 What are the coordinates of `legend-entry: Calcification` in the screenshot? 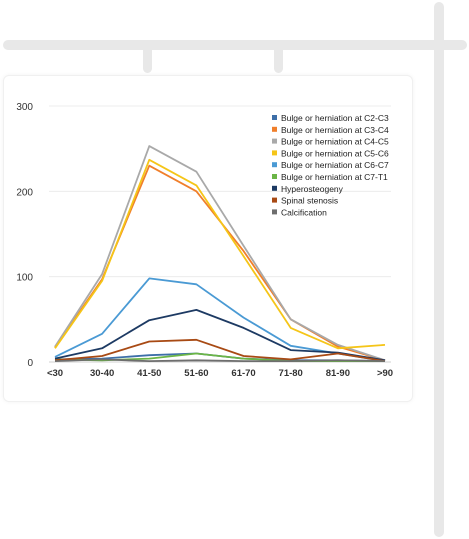 It's located at (304, 212).